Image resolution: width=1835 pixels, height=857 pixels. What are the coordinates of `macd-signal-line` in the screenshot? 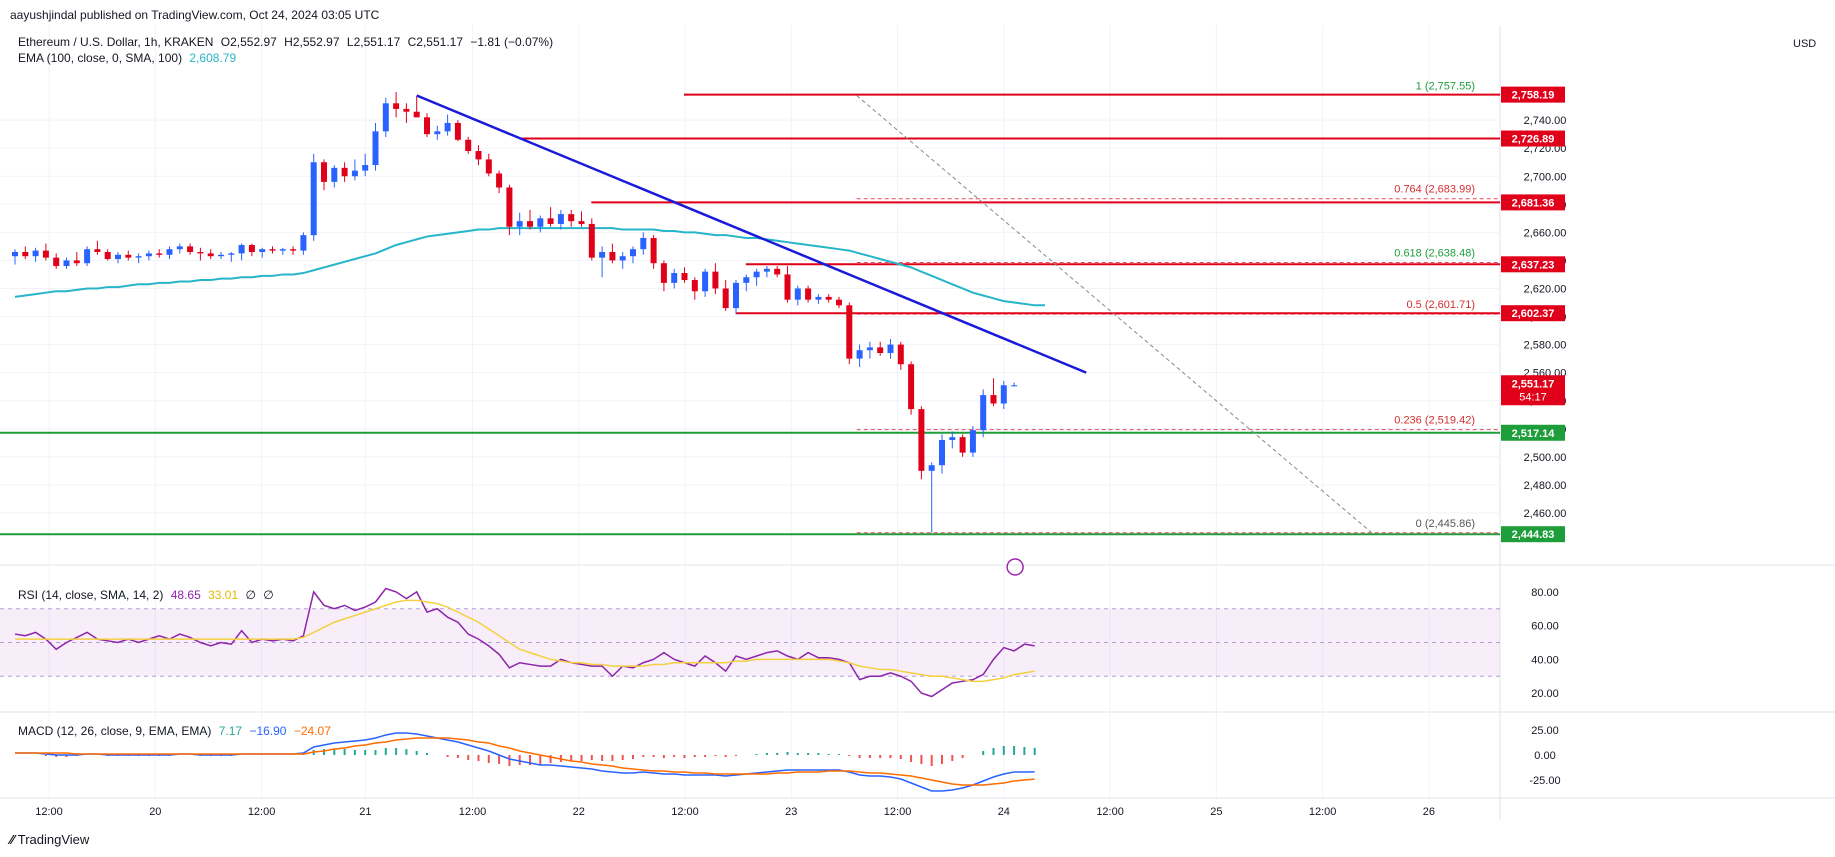 It's located at (525, 761).